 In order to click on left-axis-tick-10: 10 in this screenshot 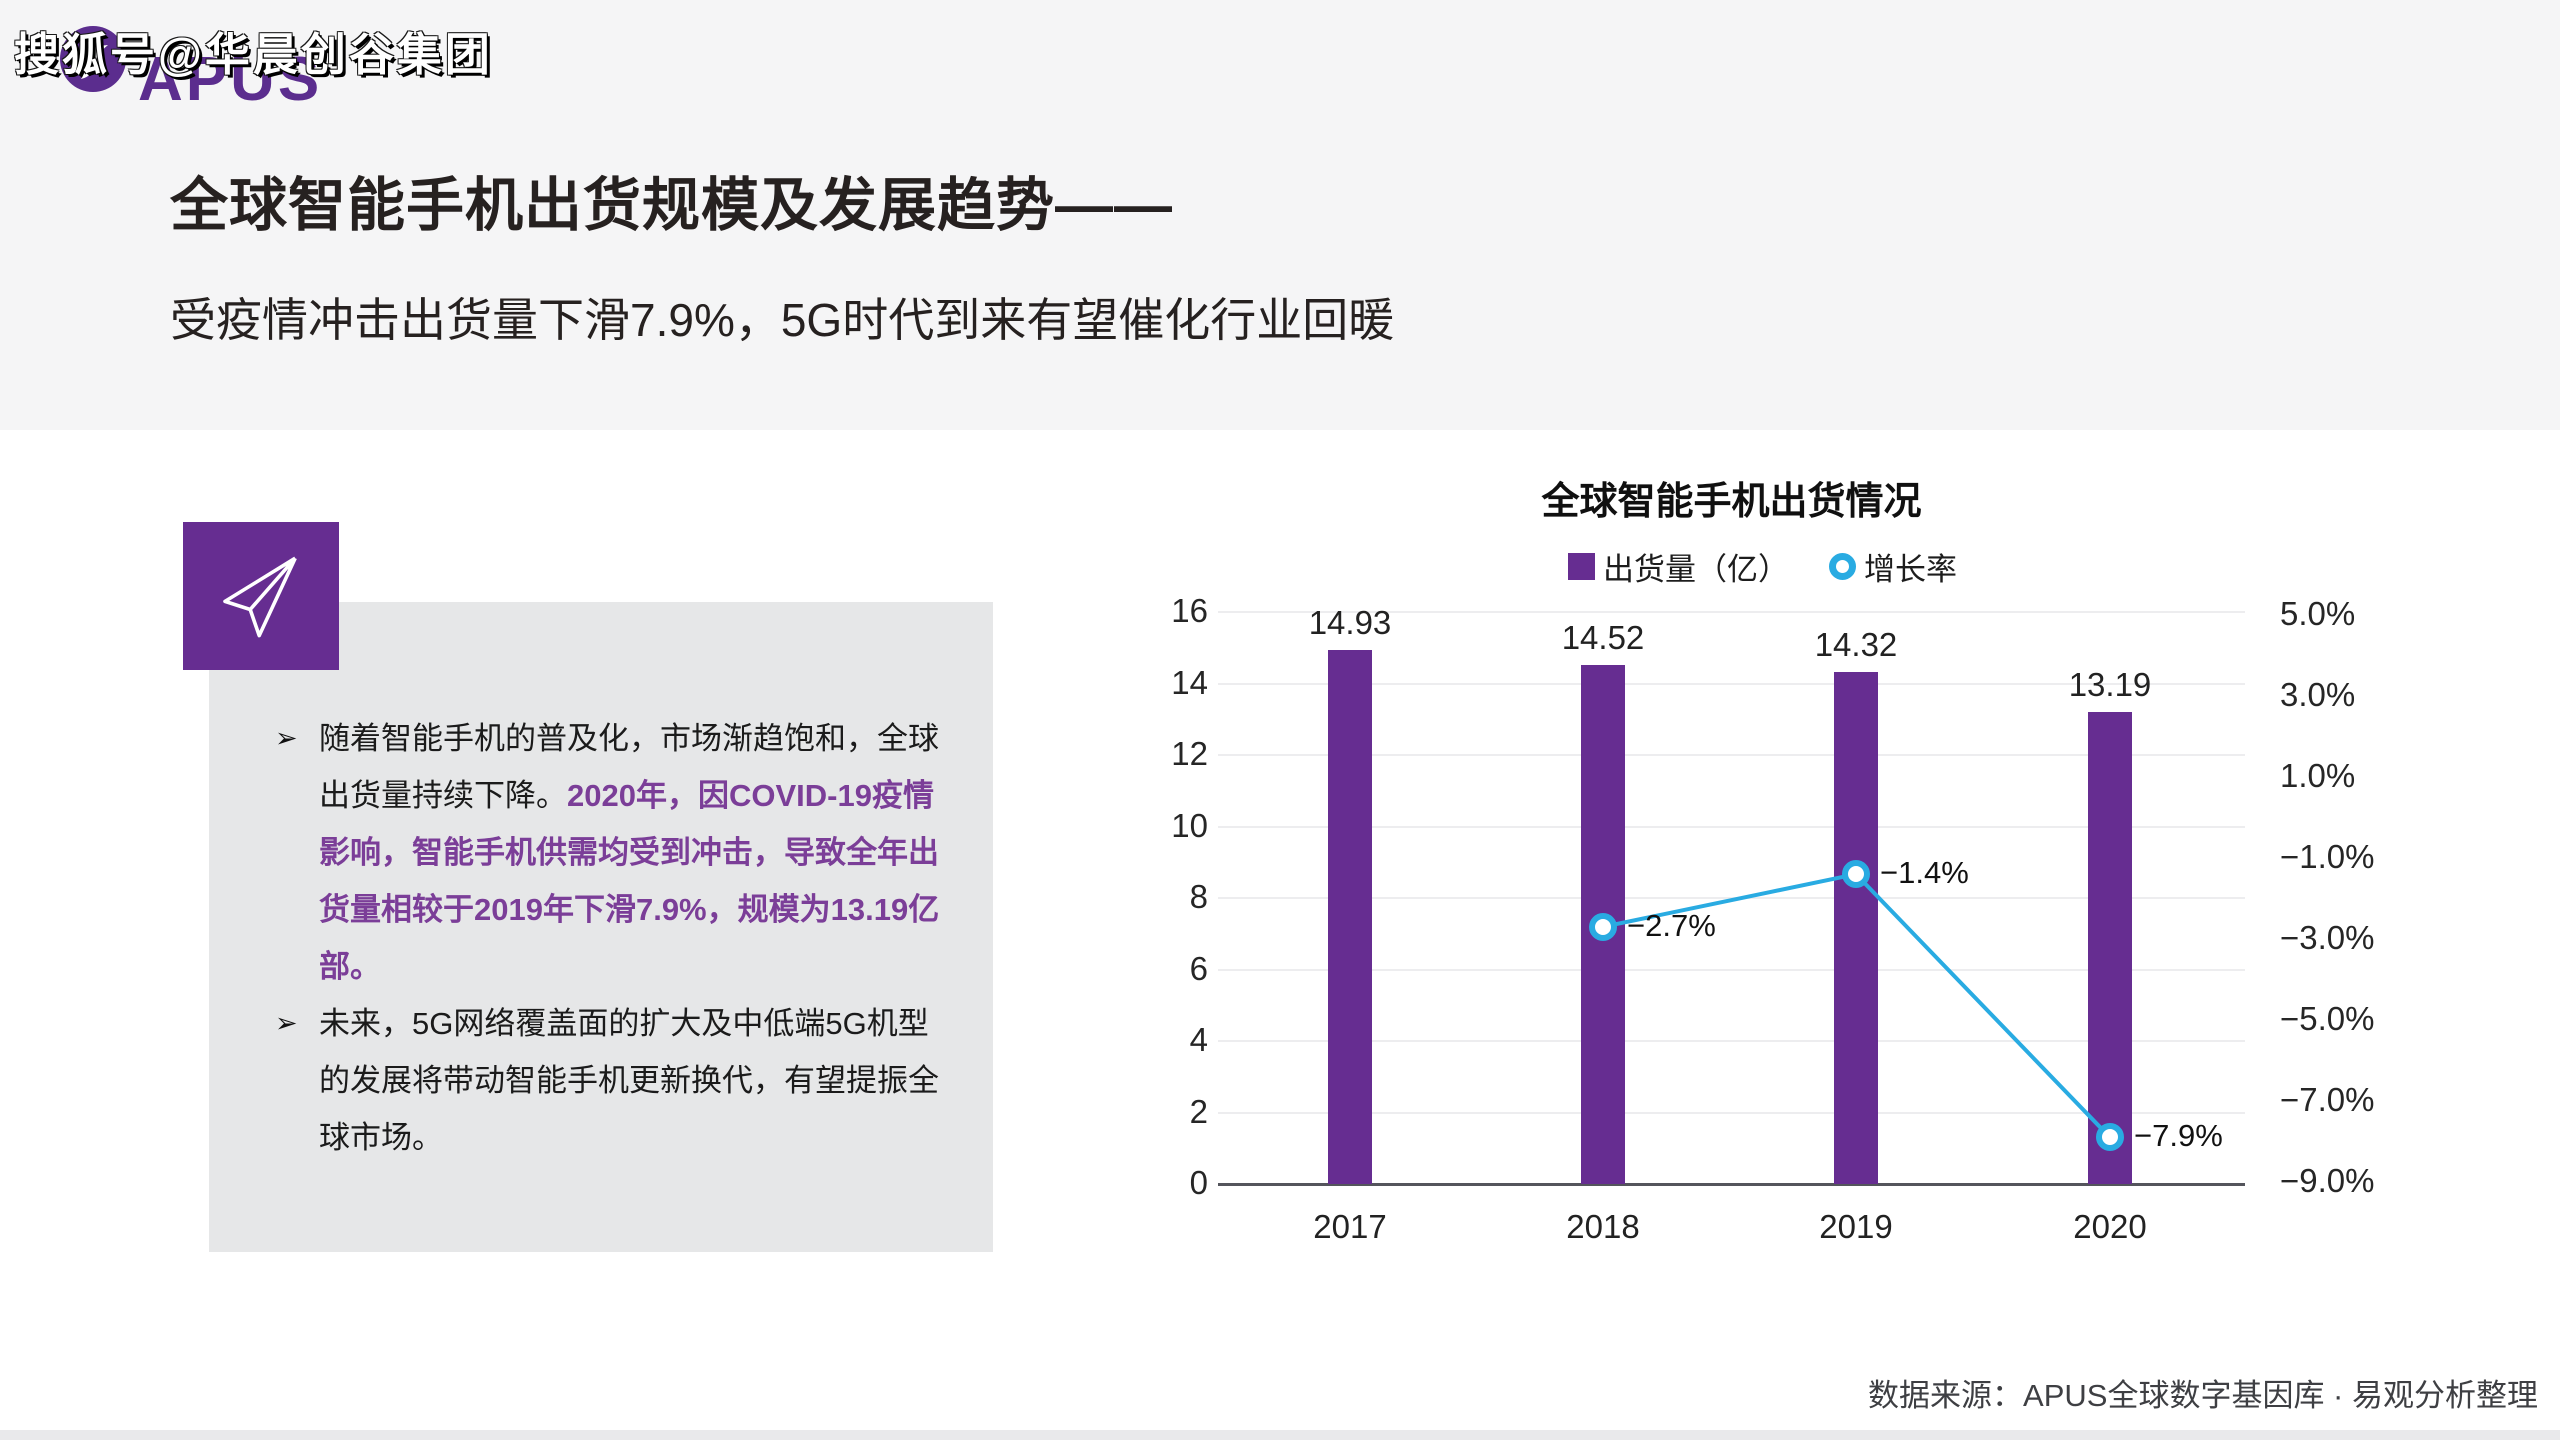, I will do `click(1189, 825)`.